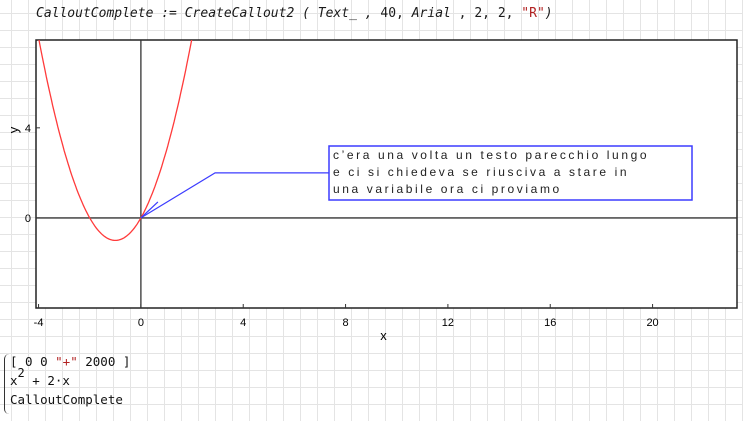  Describe the element at coordinates (529, 13) in the screenshot. I see `arg-string: "R"` at that location.